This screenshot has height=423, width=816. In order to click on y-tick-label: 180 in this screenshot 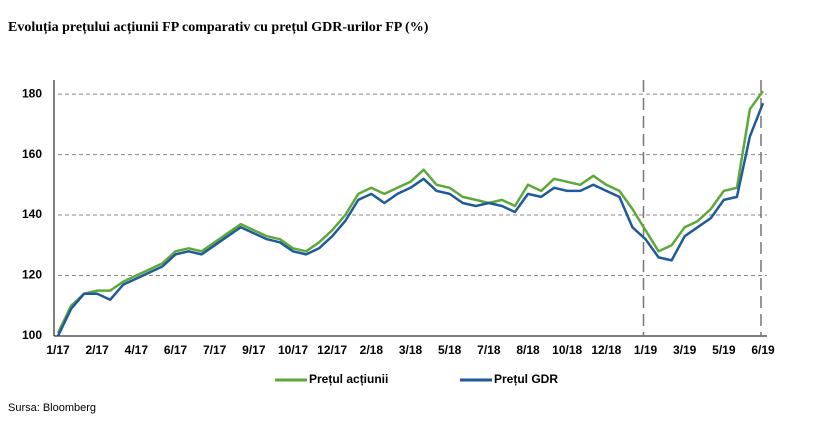, I will do `click(32, 93)`.